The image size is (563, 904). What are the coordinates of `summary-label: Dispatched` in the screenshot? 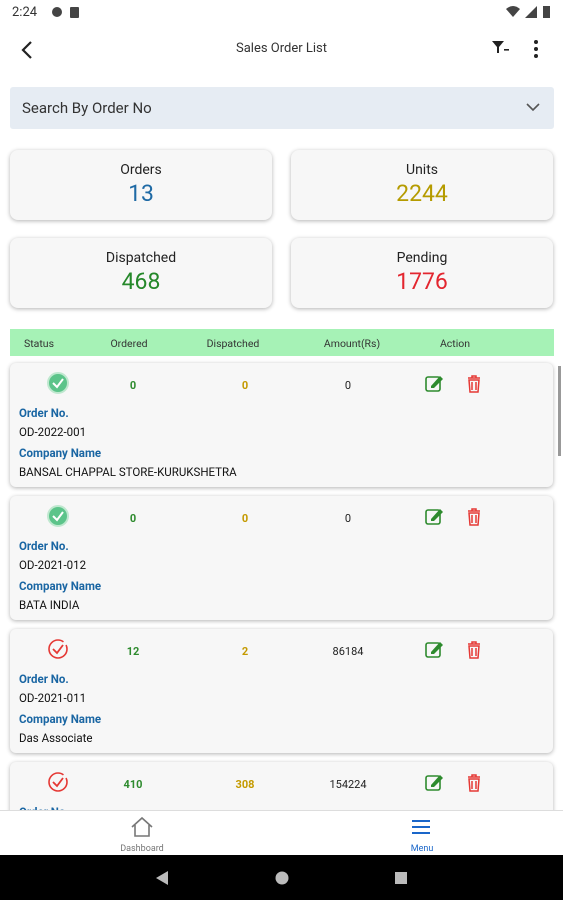 It's located at (141, 258).